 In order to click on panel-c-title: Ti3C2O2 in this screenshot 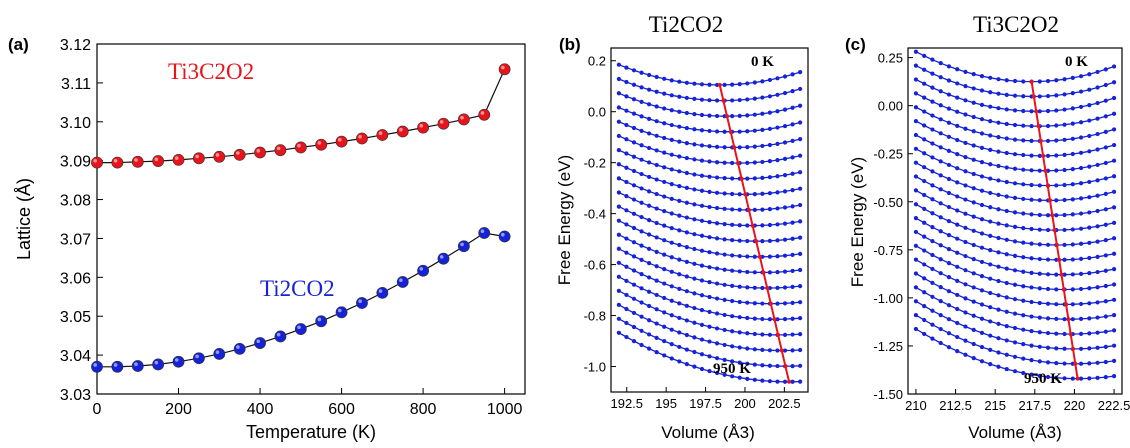, I will do `click(1016, 24)`.